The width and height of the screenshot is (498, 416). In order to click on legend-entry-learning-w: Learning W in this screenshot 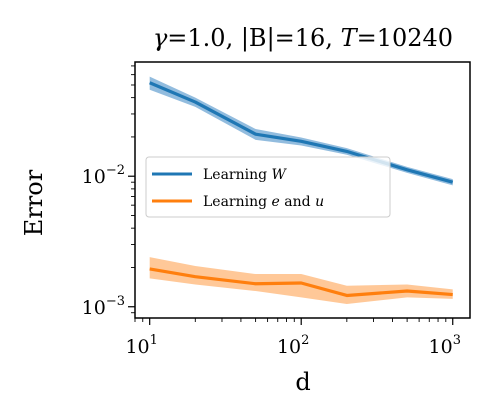, I will do `click(245, 175)`.